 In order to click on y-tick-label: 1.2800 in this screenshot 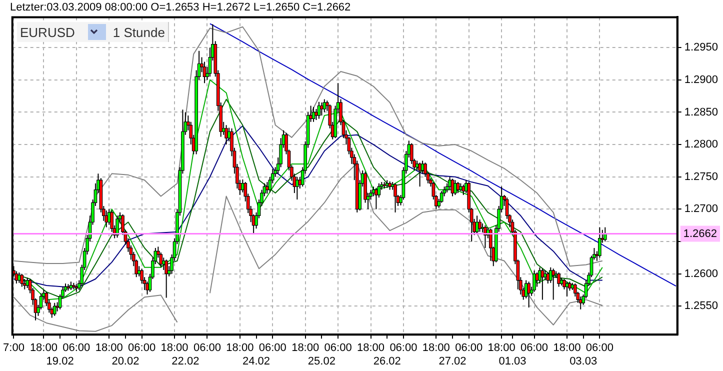, I will do `click(701, 144)`.